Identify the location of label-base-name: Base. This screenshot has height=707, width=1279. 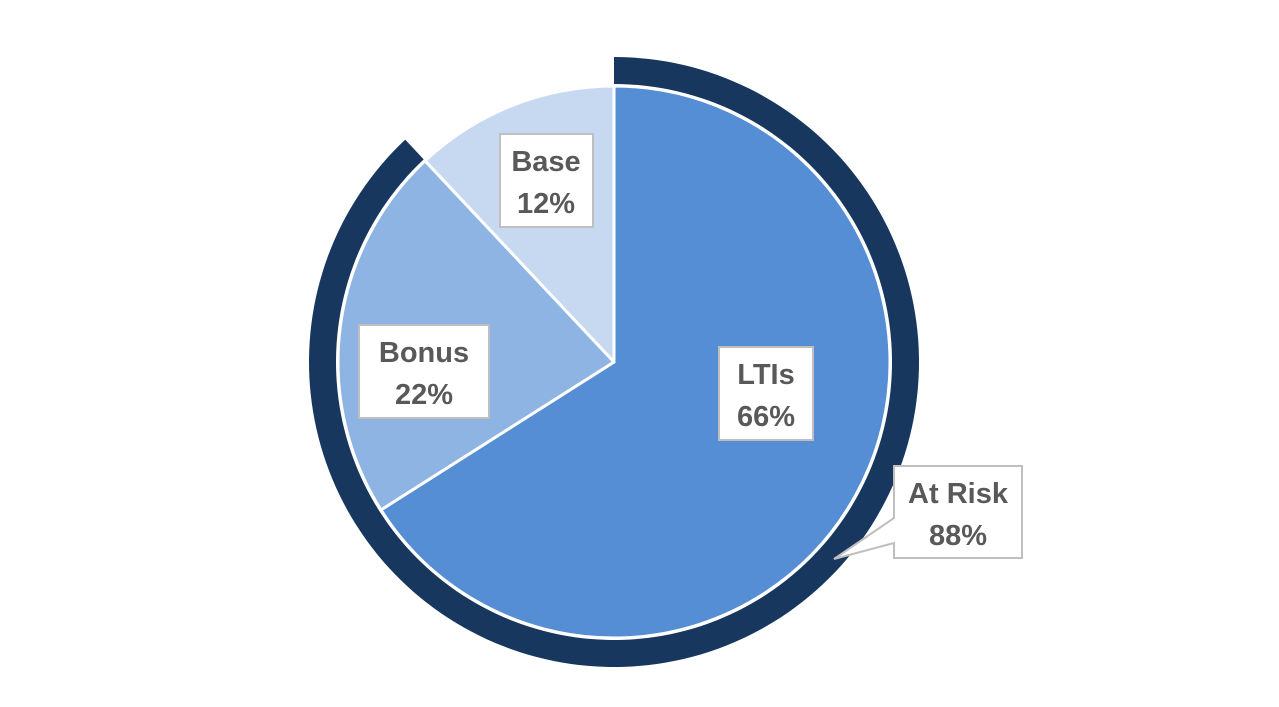
(545, 162).